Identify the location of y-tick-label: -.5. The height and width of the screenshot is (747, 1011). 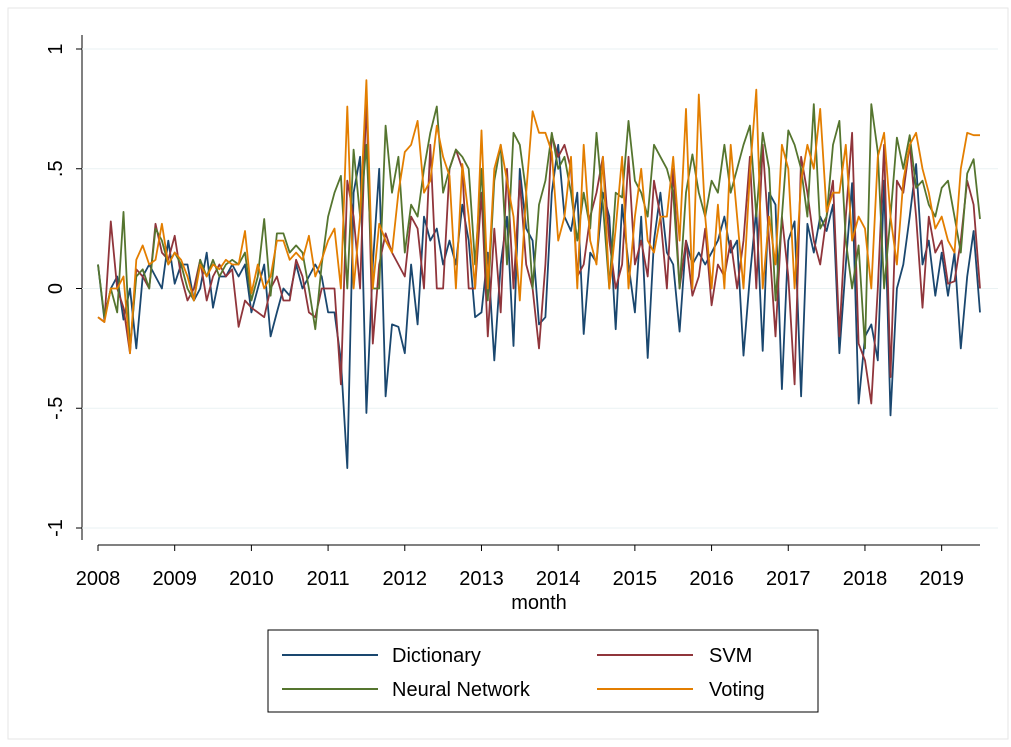
(56, 408).